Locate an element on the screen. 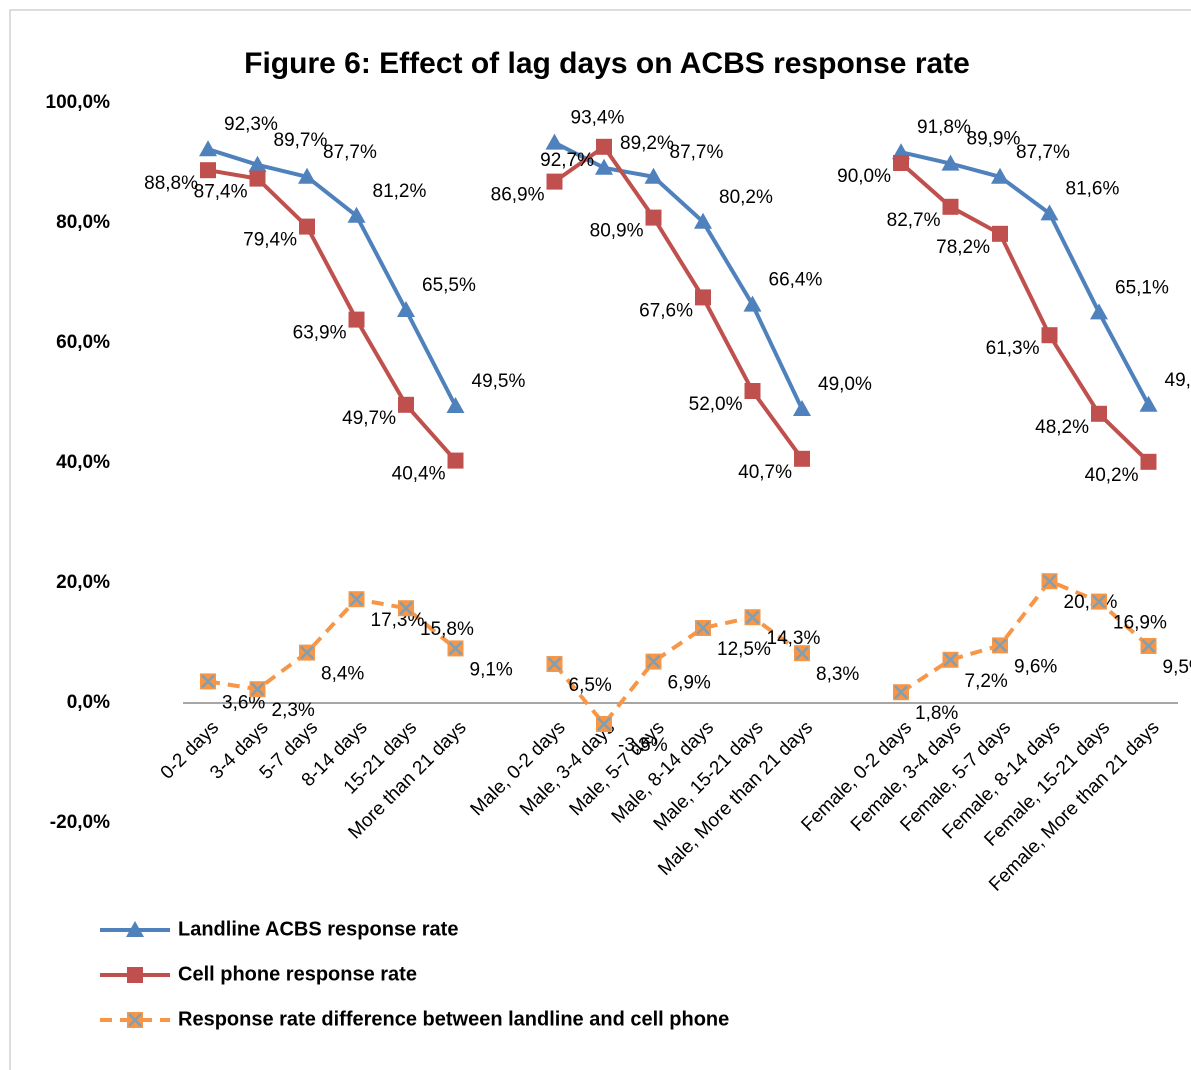 The width and height of the screenshot is (1191, 1070). data-label: 49,0% is located at coordinates (845, 384).